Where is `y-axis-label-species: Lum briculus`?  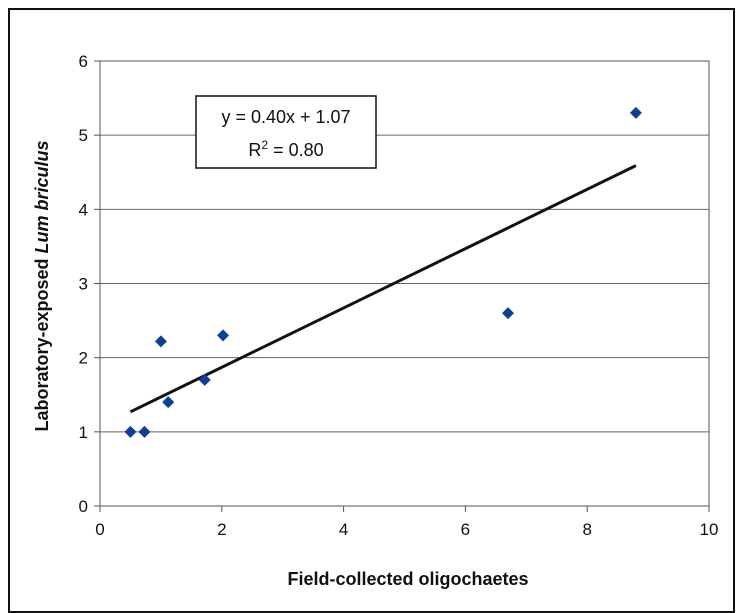
y-axis-label-species: Lum briculus is located at coordinates (42, 196).